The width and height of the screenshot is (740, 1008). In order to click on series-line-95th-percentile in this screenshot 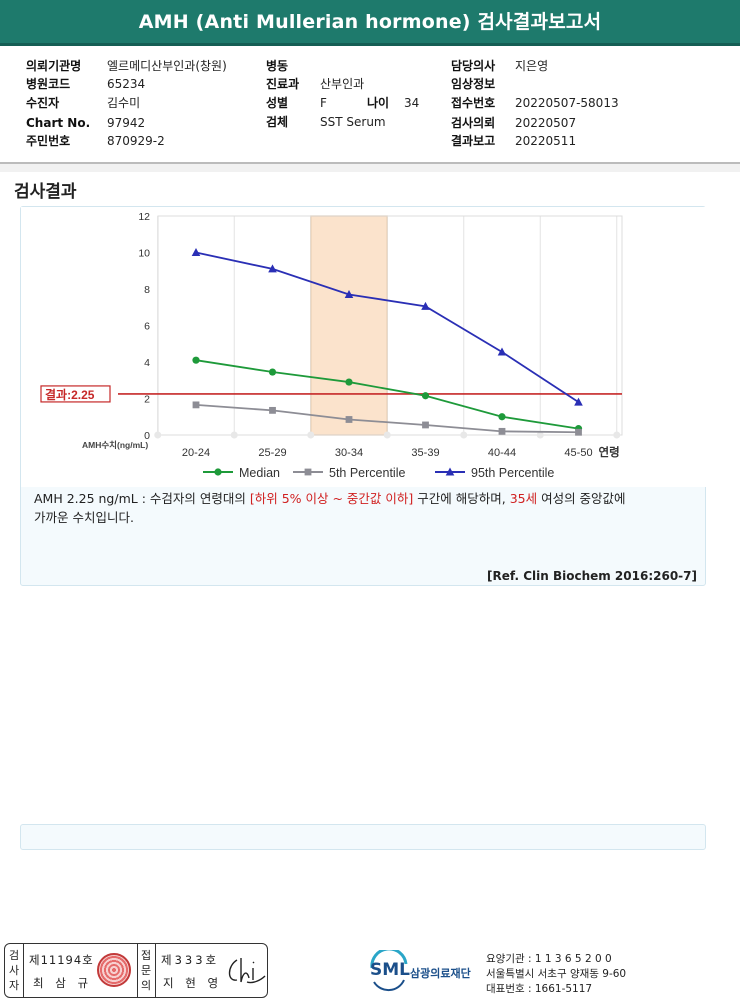, I will do `click(387, 327)`.